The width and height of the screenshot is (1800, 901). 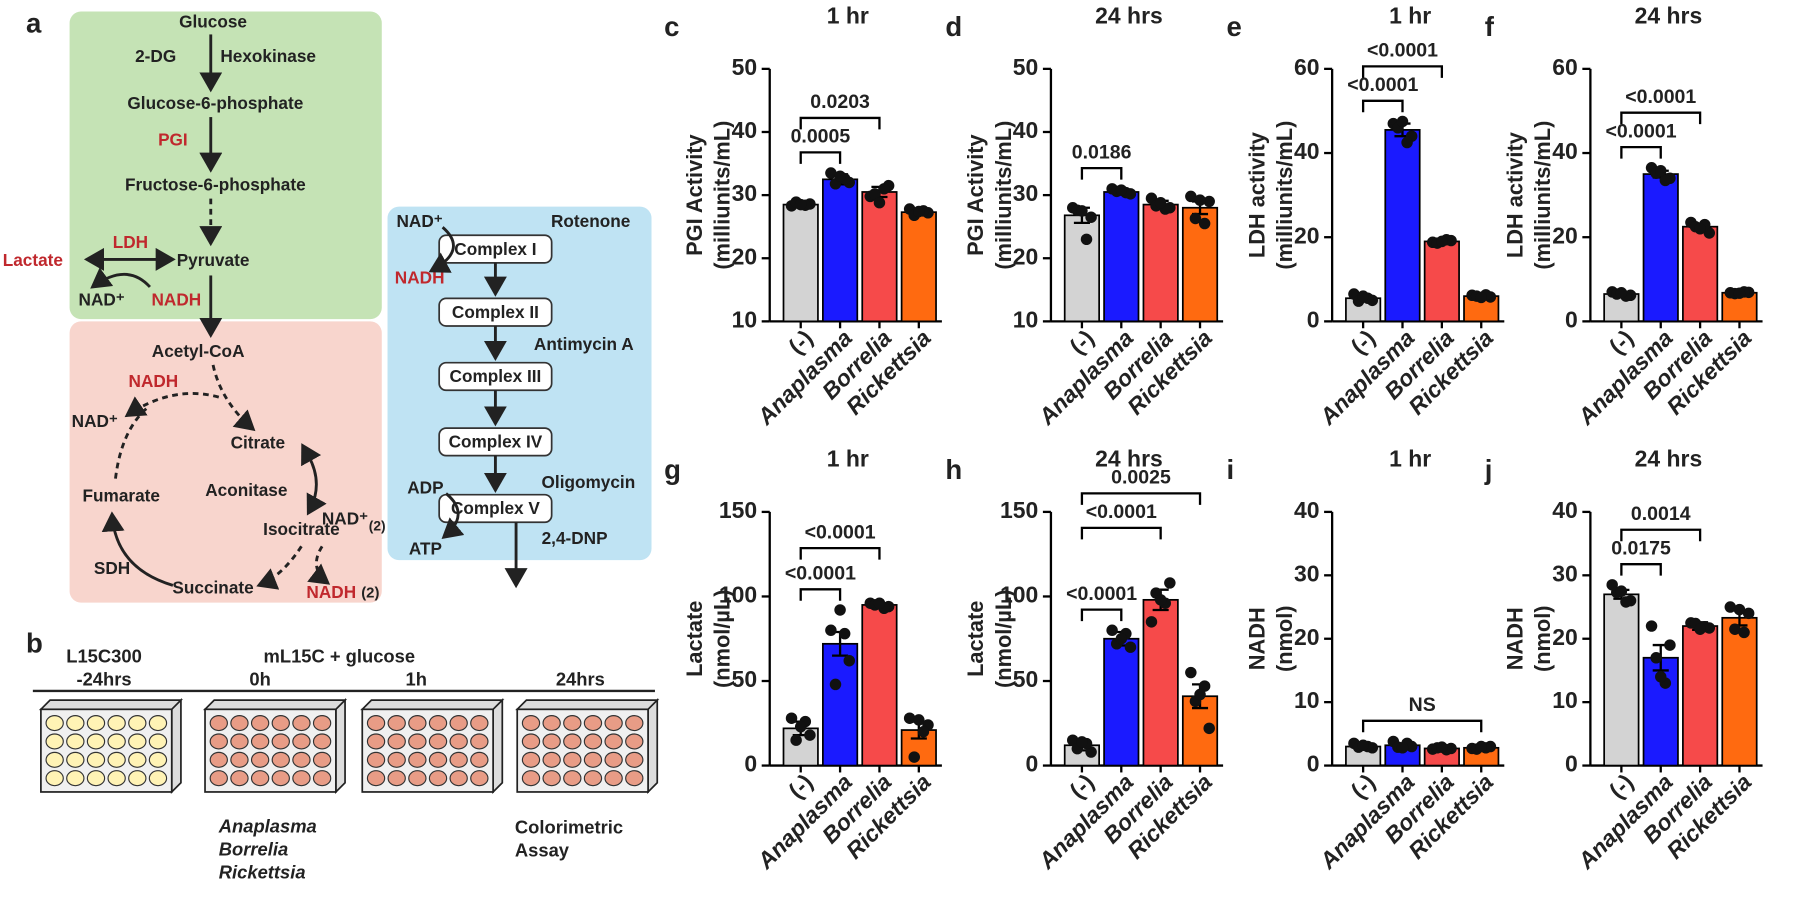 What do you see at coordinates (672, 469) in the screenshot?
I see `panel-letter: g` at bounding box center [672, 469].